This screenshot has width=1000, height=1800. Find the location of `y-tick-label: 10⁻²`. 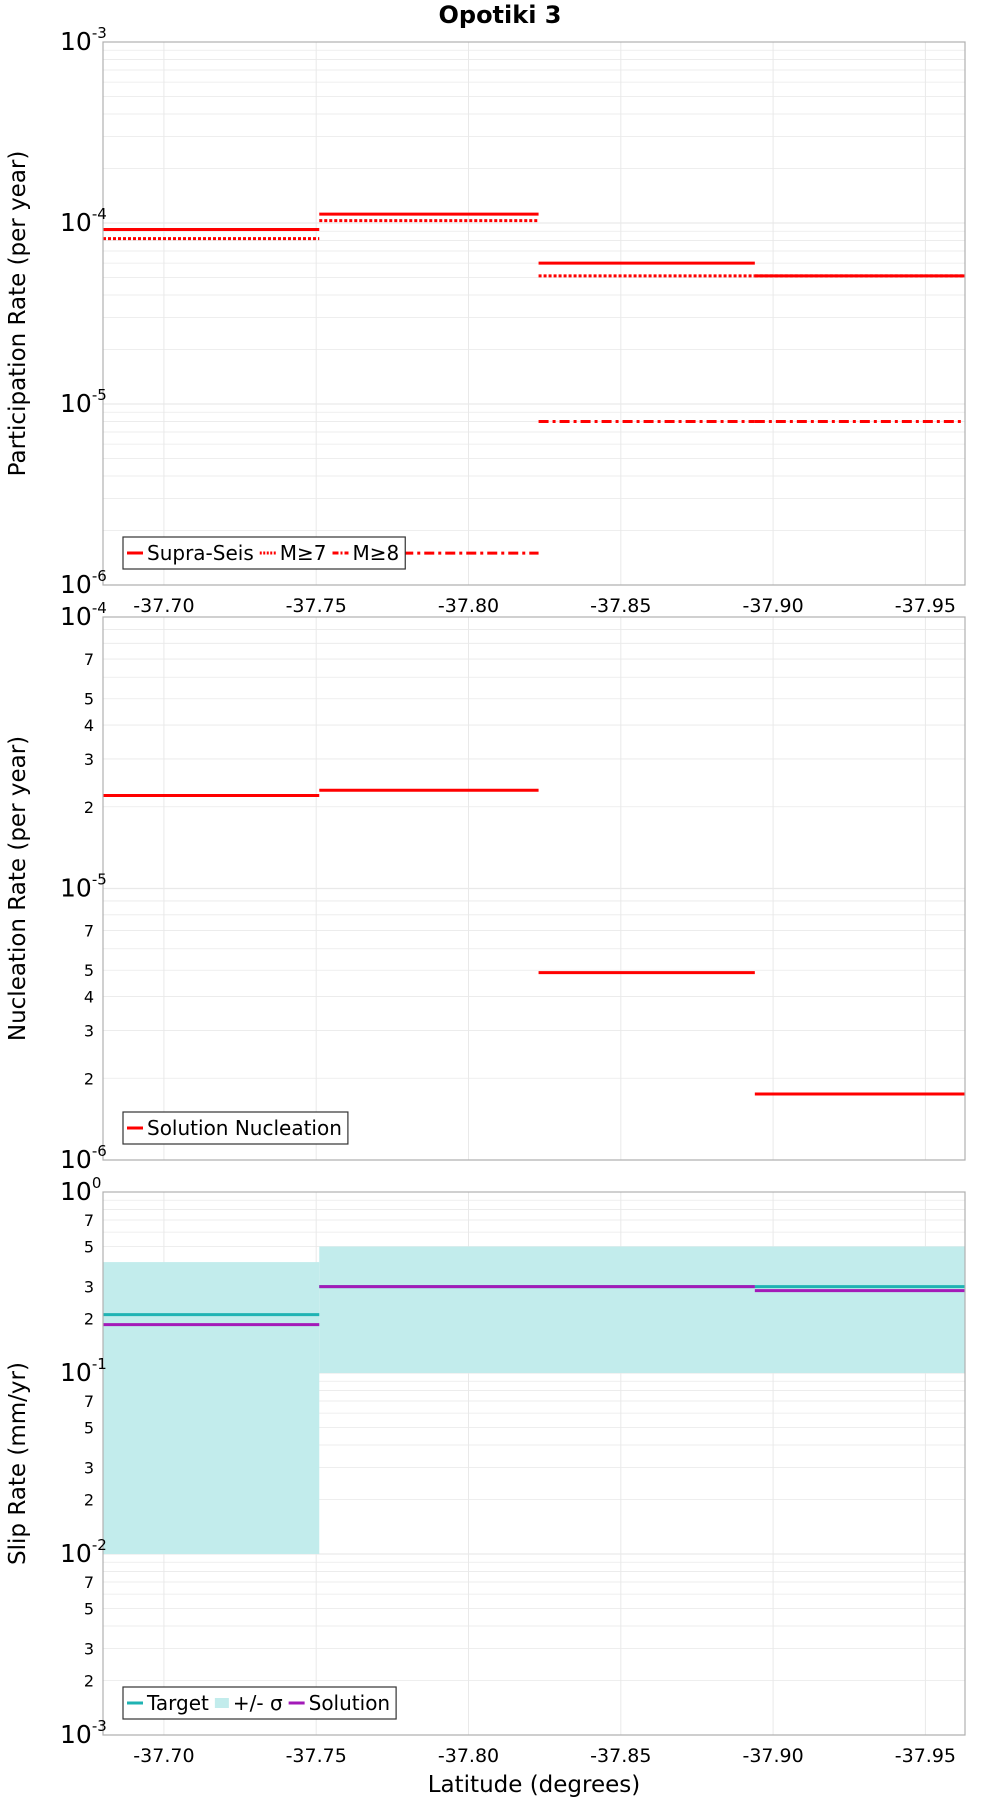

y-tick-label: 10⁻² is located at coordinates (83, 1552).